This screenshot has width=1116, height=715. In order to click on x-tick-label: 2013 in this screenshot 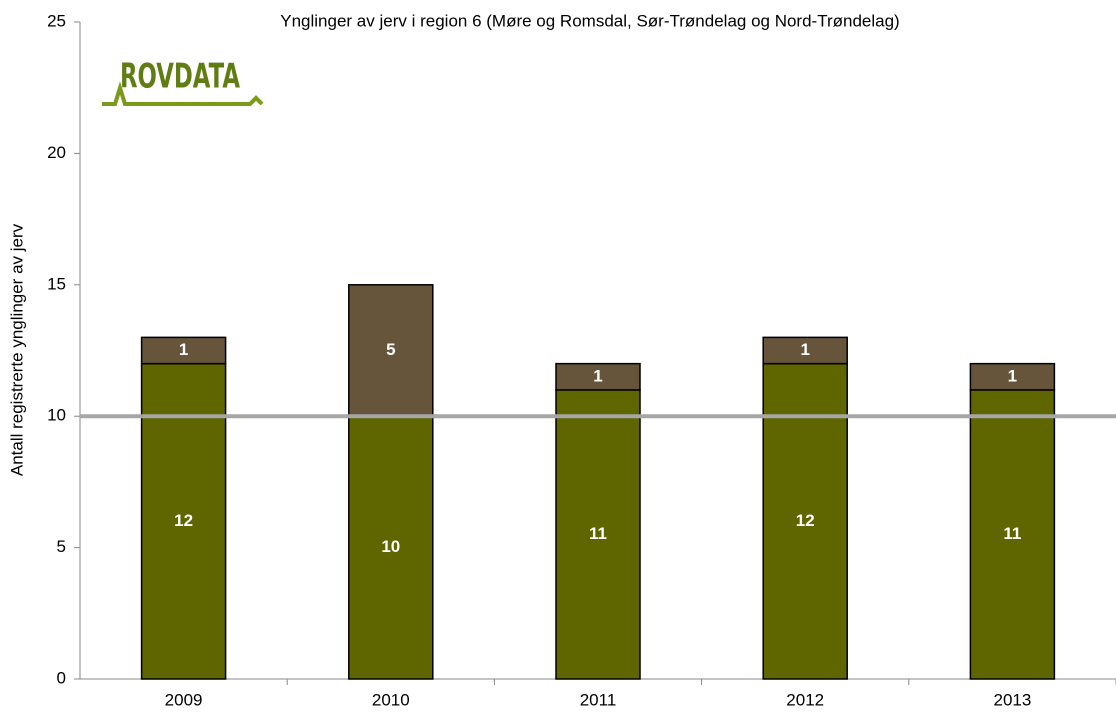, I will do `click(1012, 699)`.